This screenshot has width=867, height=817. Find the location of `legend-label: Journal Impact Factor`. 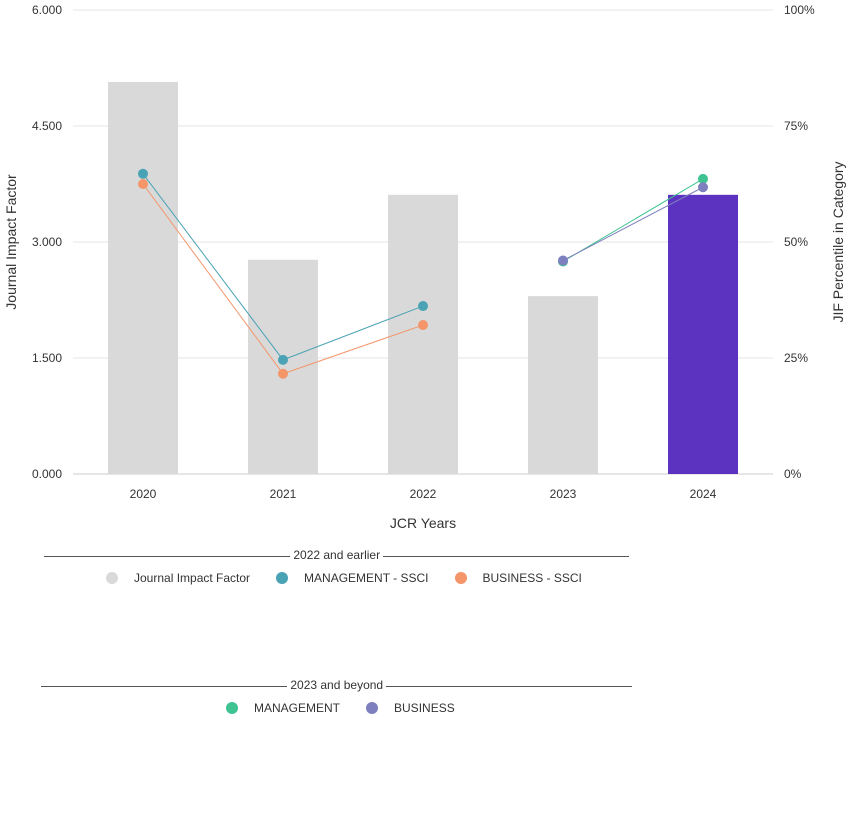

legend-label: Journal Impact Factor is located at coordinates (192, 578).